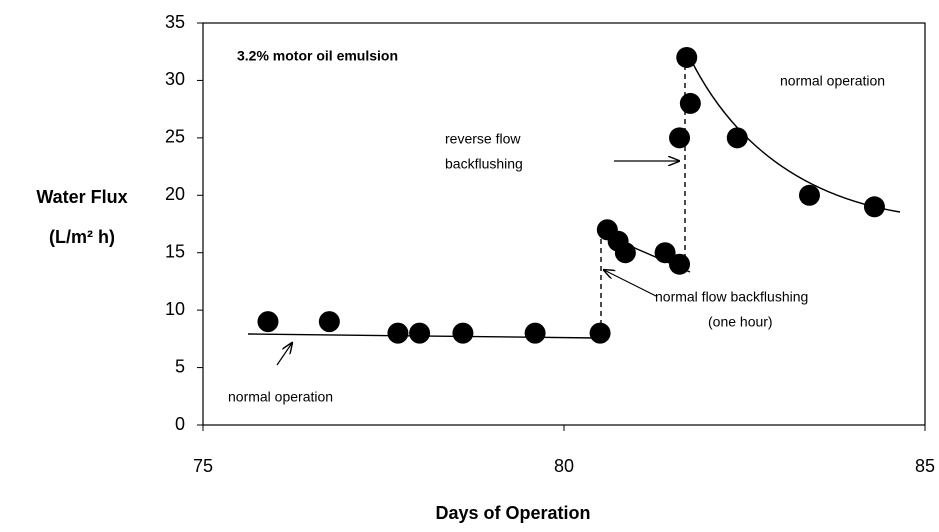  What do you see at coordinates (180, 366) in the screenshot?
I see `y-tick-label: 5` at bounding box center [180, 366].